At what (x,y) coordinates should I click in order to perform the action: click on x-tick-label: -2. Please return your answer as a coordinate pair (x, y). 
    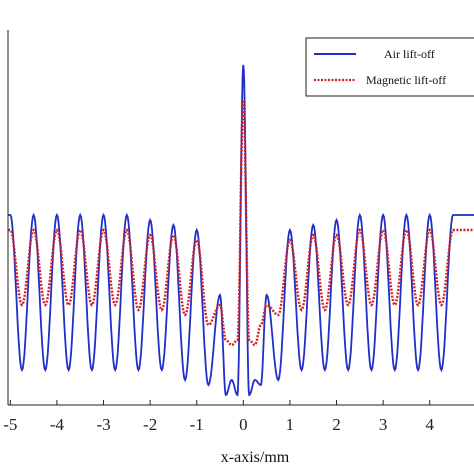
    Looking at the image, I should click on (150, 424).